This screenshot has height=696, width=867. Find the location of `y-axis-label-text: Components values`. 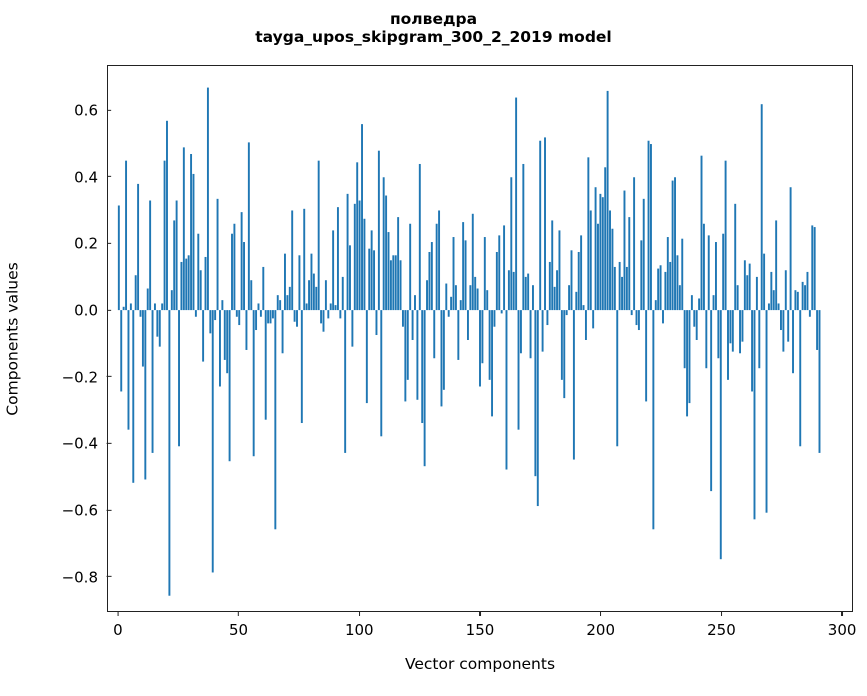

y-axis-label-text: Components values is located at coordinates (13, 338).